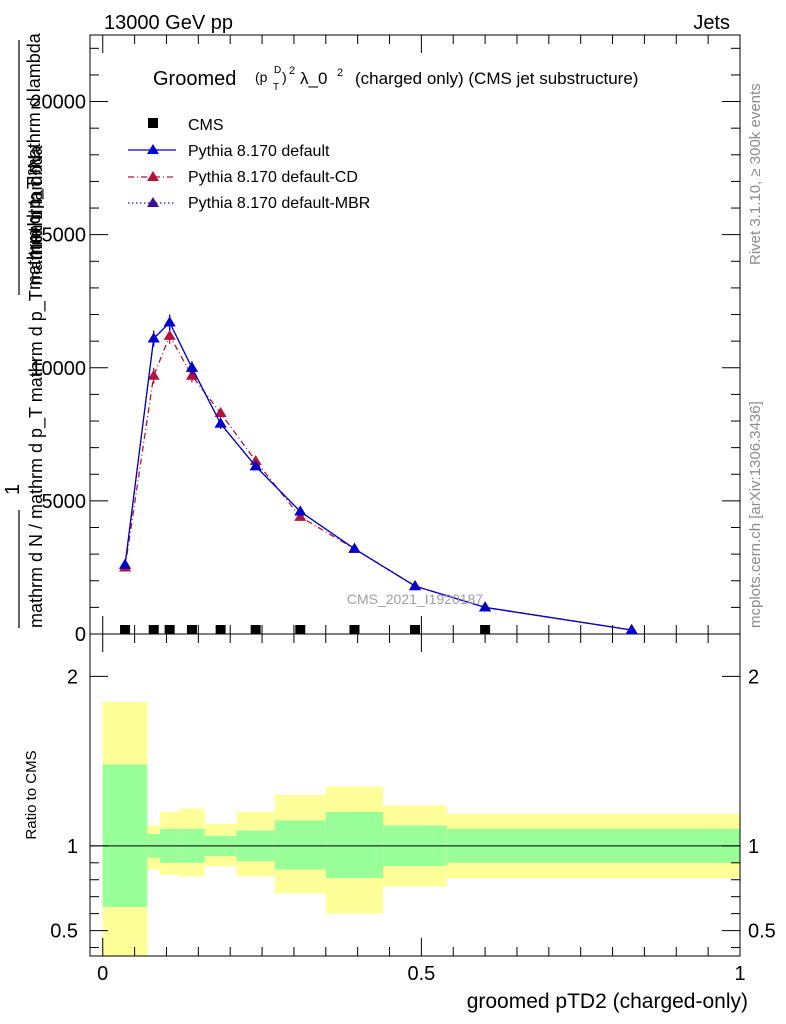 Image resolution: width=786 pixels, height=1024 pixels. What do you see at coordinates (64, 932) in the screenshot?
I see `ratio-ytick-label-0: 0.5` at bounding box center [64, 932].